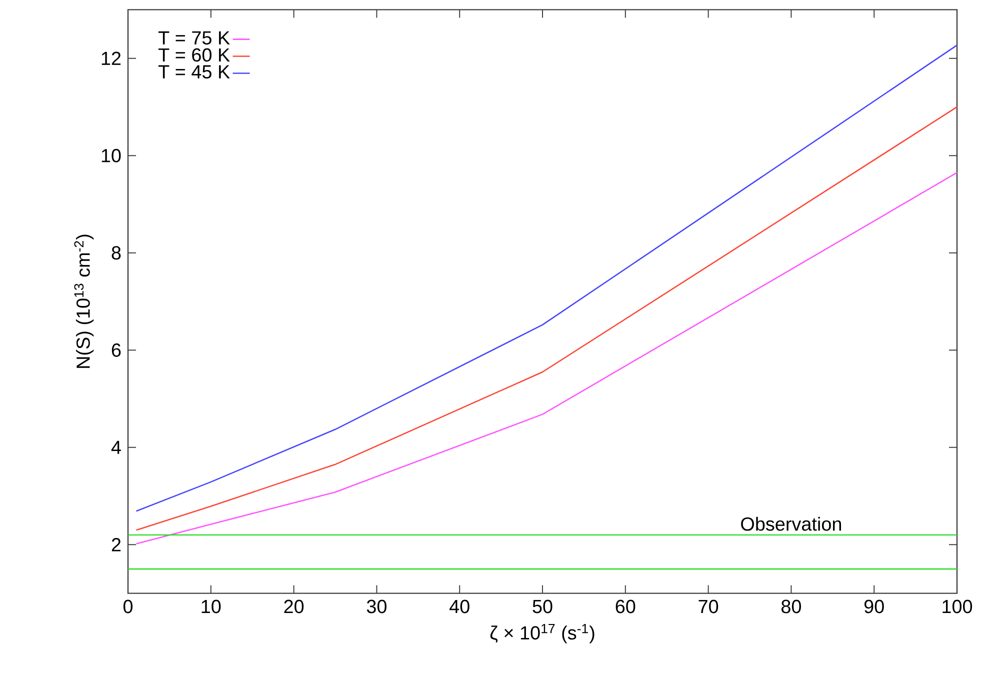 The image size is (999, 677). What do you see at coordinates (376, 607) in the screenshot?
I see `x-tick-label: 30` at bounding box center [376, 607].